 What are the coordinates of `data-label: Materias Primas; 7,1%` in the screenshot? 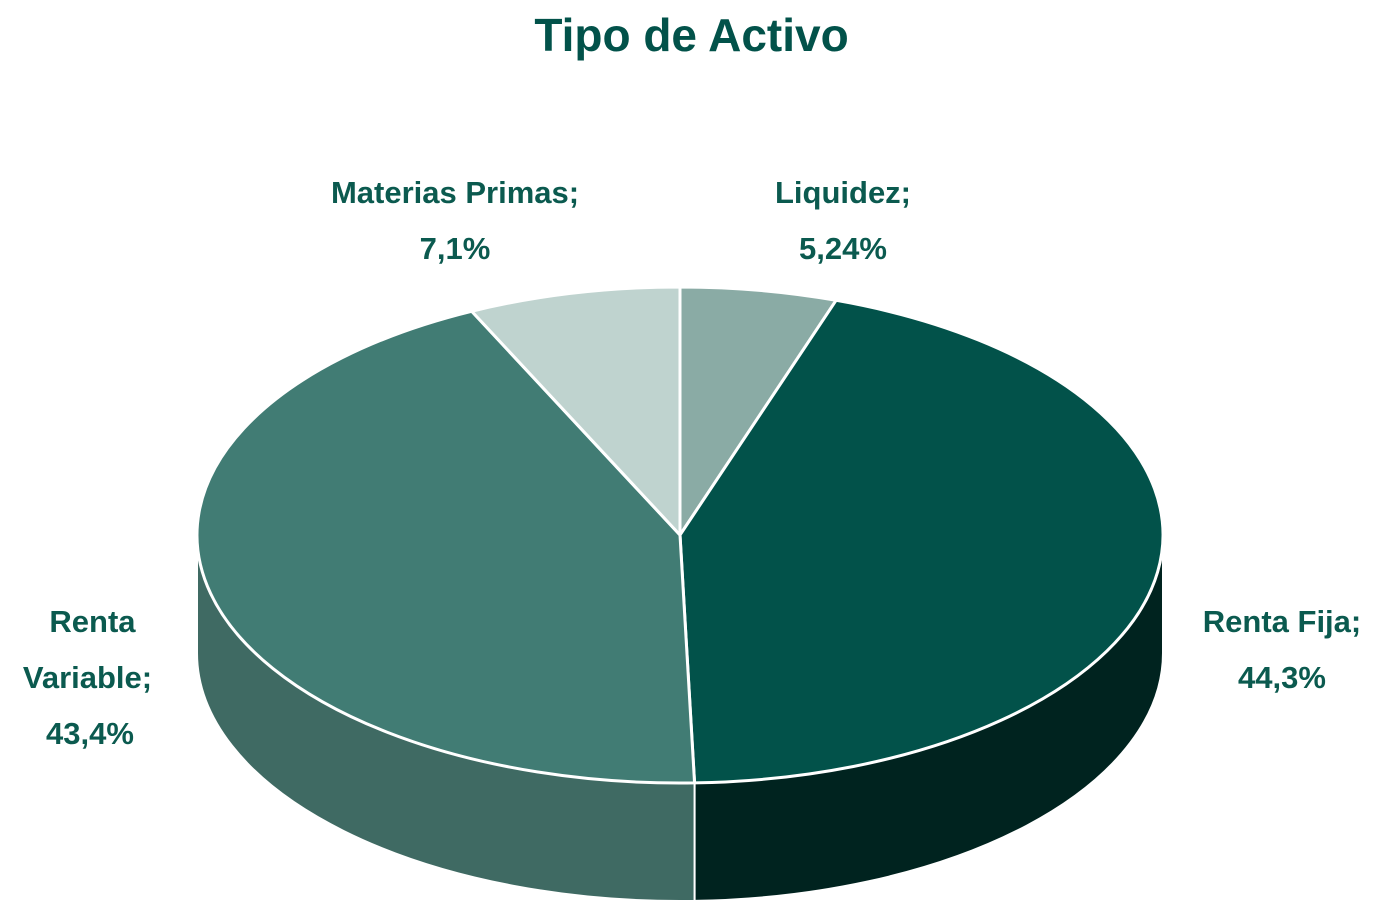 It's located at (455, 221).